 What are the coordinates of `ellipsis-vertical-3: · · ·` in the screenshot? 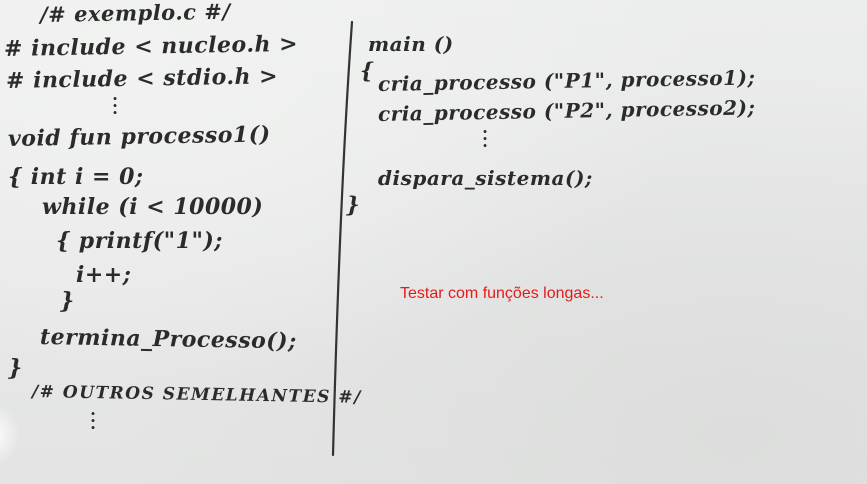 It's located at (485, 138).